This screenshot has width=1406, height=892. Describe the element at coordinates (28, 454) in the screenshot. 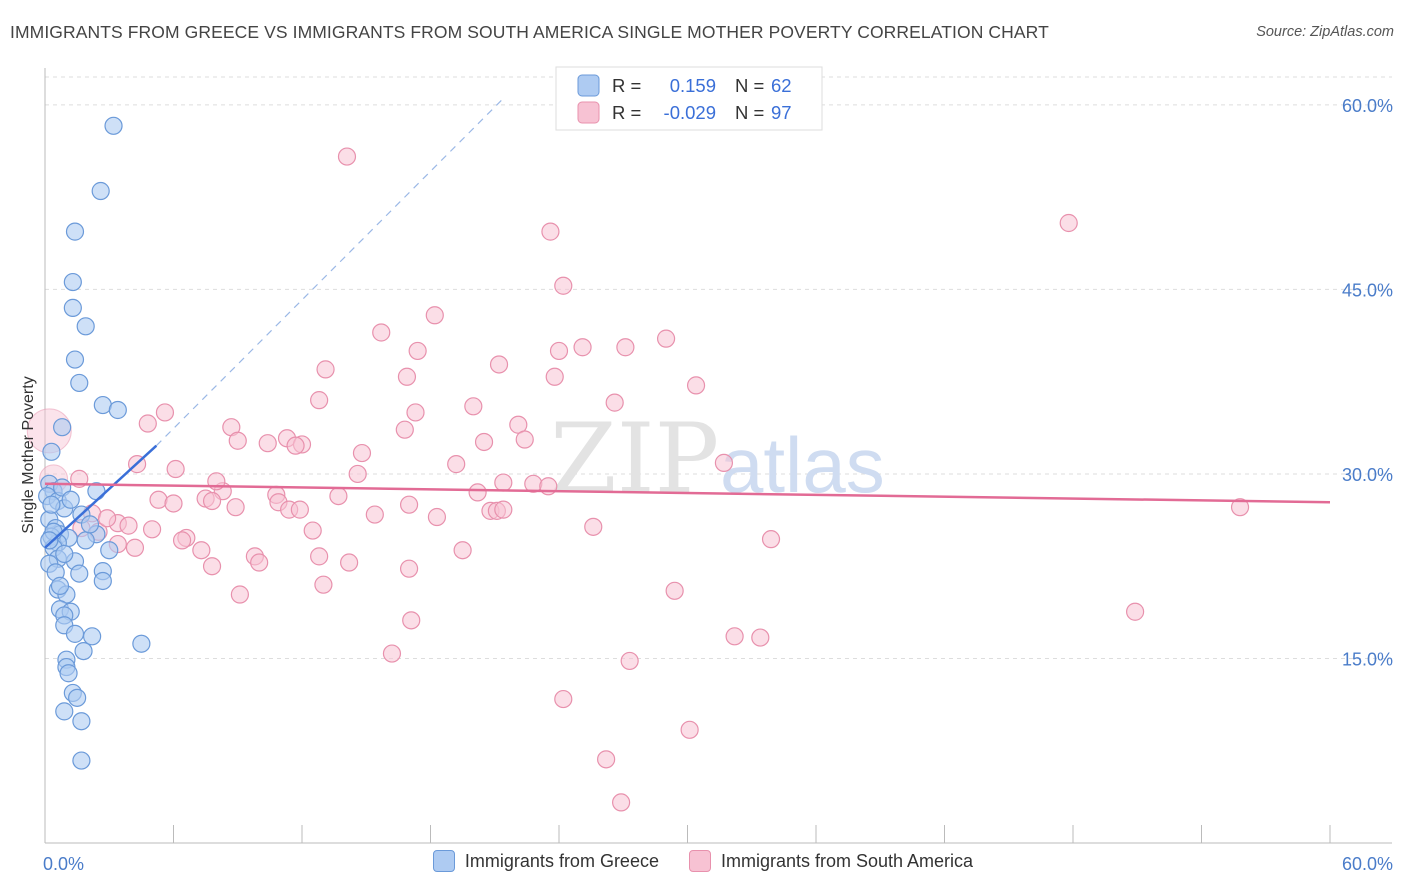

I see `y-axis-label: Single Mother Poverty` at that location.